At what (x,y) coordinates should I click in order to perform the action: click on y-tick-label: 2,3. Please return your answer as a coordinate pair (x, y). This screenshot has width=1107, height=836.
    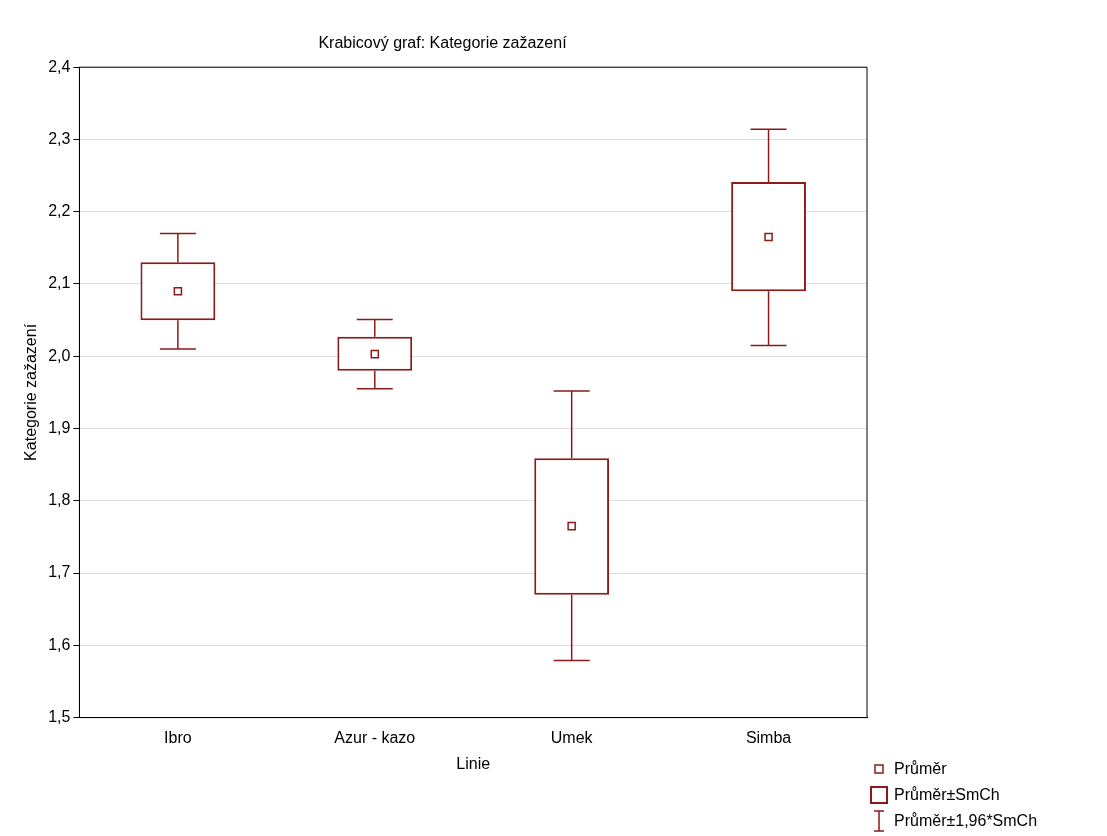
    Looking at the image, I should click on (59, 138).